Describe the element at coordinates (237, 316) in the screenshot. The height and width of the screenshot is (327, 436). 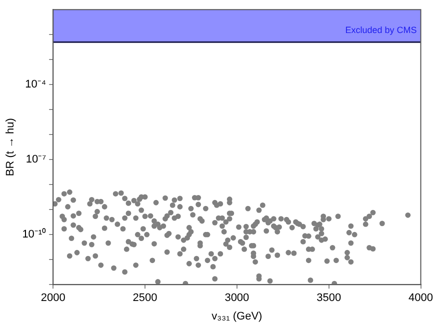
I see `x-axis-title: v₃₃₁ (GeV)` at that location.